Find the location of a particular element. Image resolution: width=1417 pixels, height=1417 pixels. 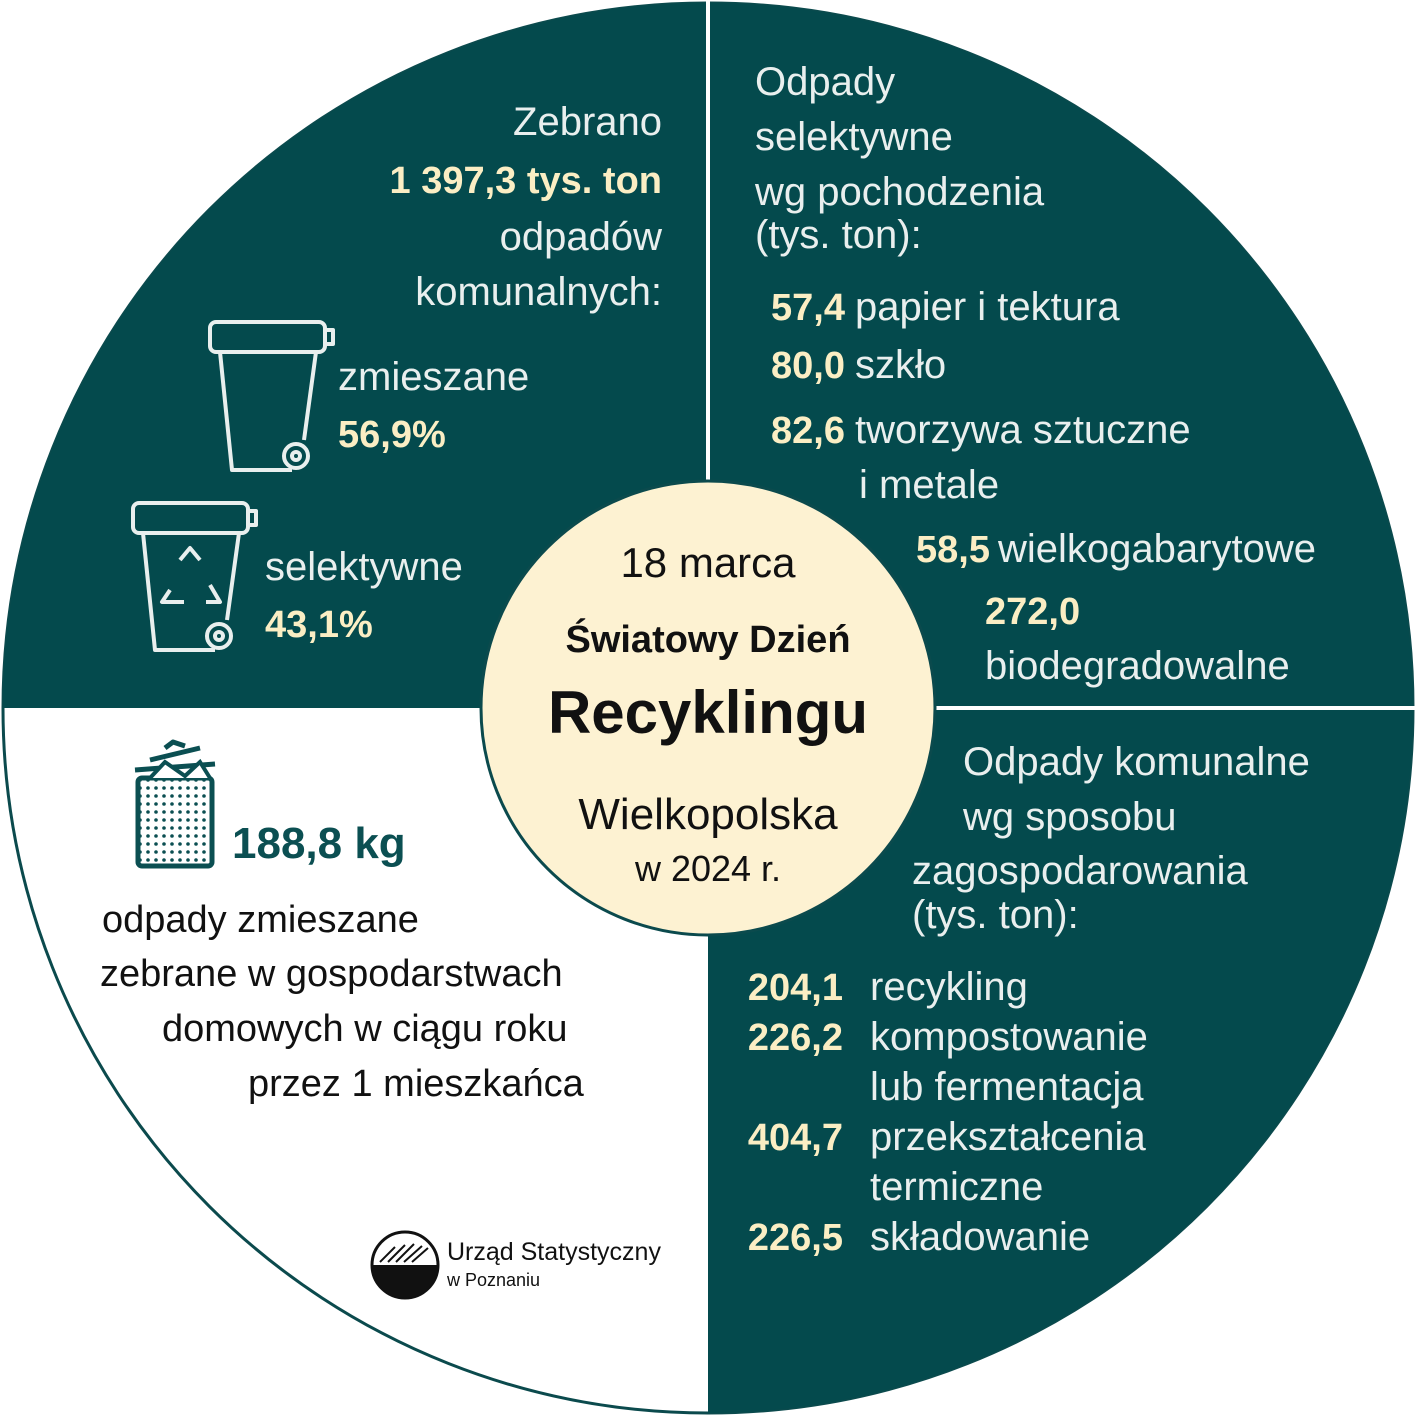

item-value: 226,5 is located at coordinates (795, 1238).